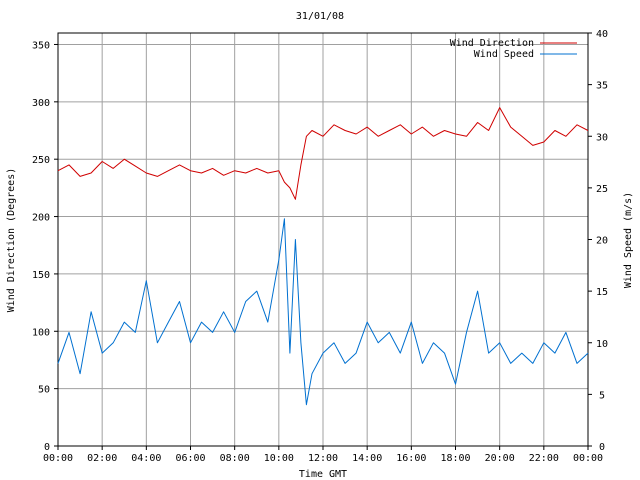  Describe the element at coordinates (602, 86) in the screenshot. I see `y-right-tick-label: 35` at that location.